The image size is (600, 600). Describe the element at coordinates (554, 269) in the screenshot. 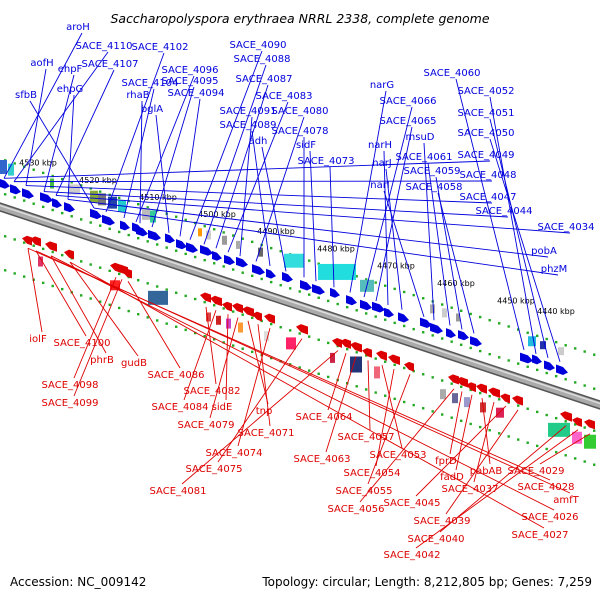

I see `forward-gene-label: phzM` at that location.